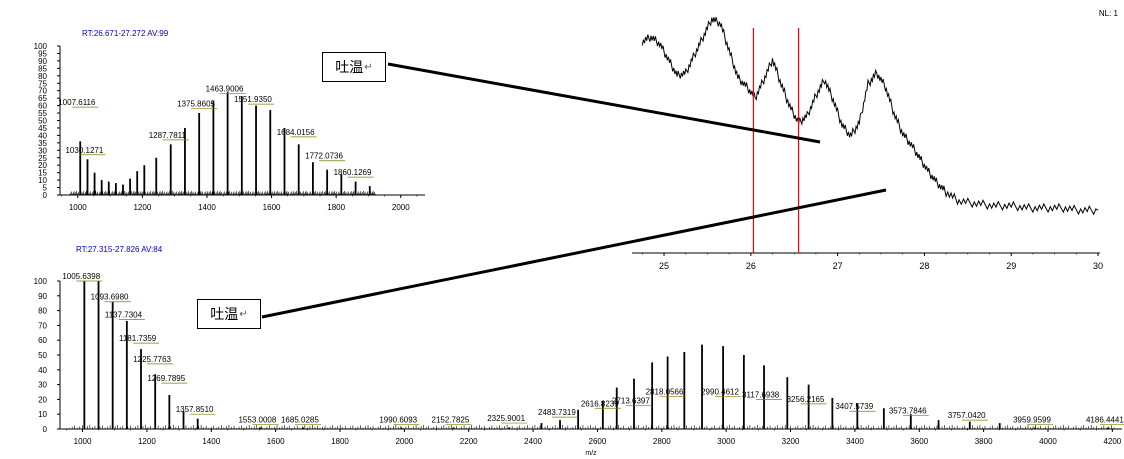  What do you see at coordinates (196, 104) in the screenshot?
I see `peak-label: 1375.8605` at bounding box center [196, 104].